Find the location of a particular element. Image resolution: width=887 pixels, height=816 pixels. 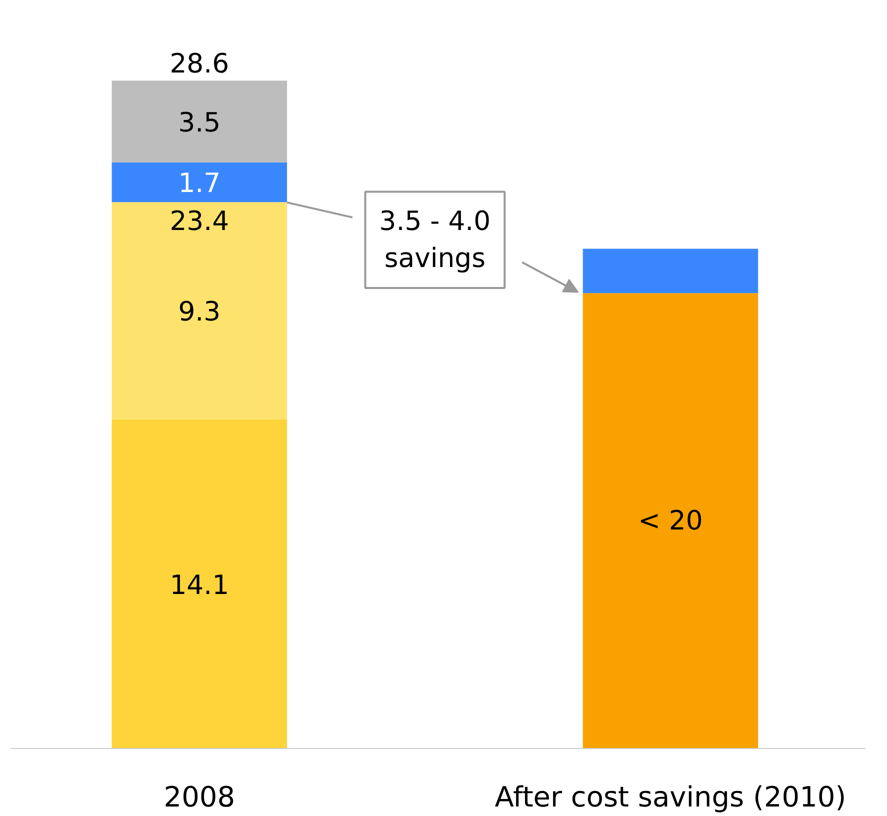

data-label: 14.1 is located at coordinates (200, 585).